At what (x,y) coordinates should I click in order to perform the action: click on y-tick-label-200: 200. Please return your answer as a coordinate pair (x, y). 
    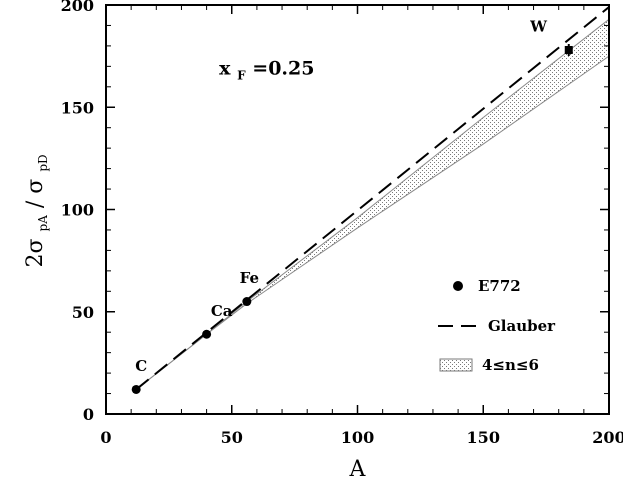
    Looking at the image, I should click on (77, 7).